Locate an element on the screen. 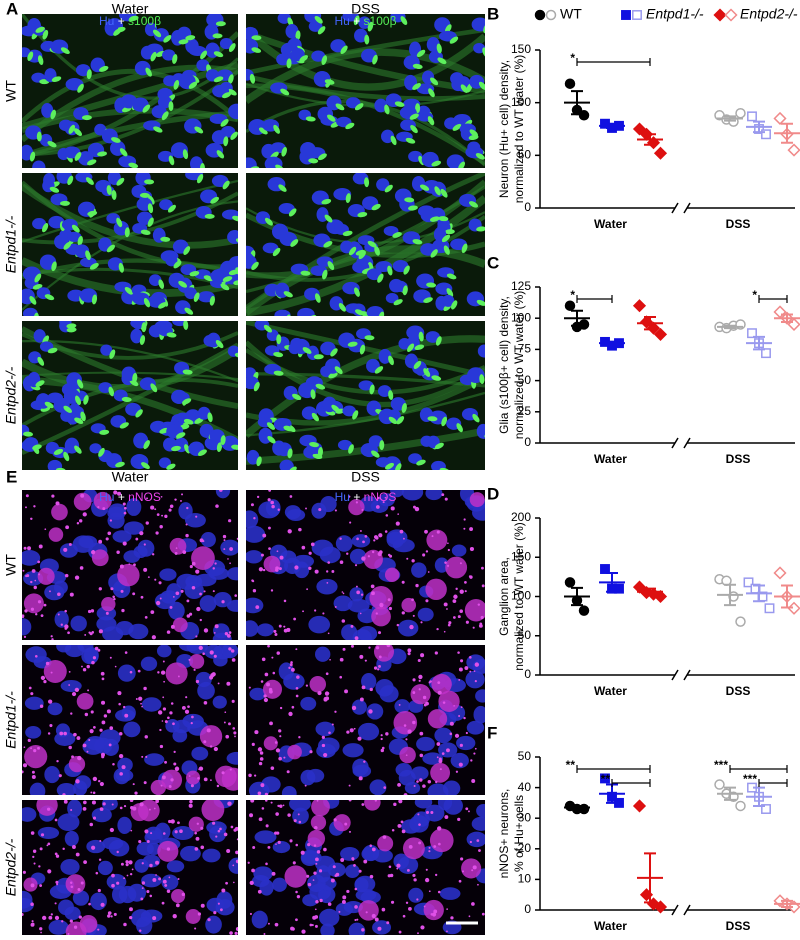 Image resolution: width=800 pixels, height=940 pixels. x-tick-label: DSS is located at coordinates (738, 926).